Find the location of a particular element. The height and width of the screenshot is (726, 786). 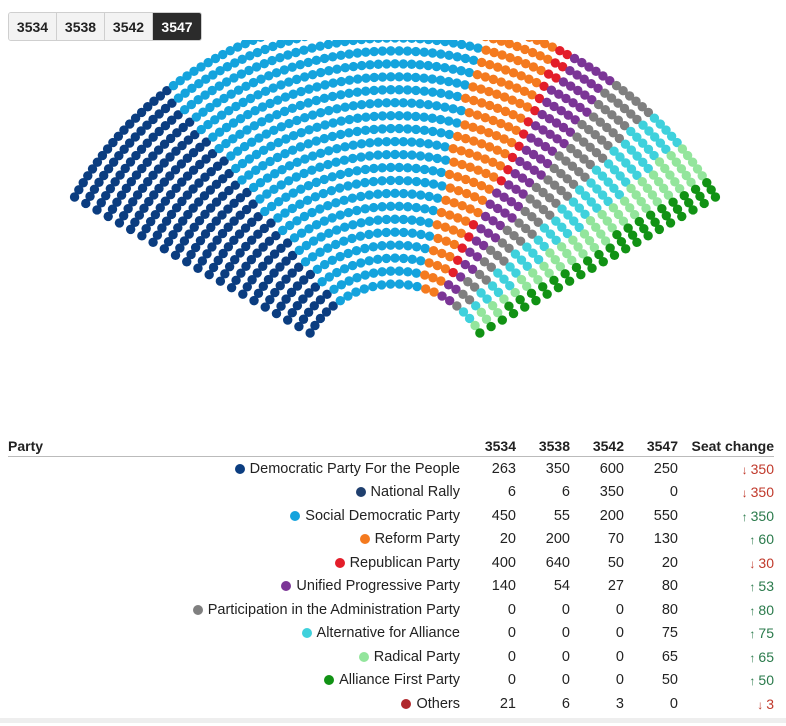

party-name: Reform Party is located at coordinates (417, 539).